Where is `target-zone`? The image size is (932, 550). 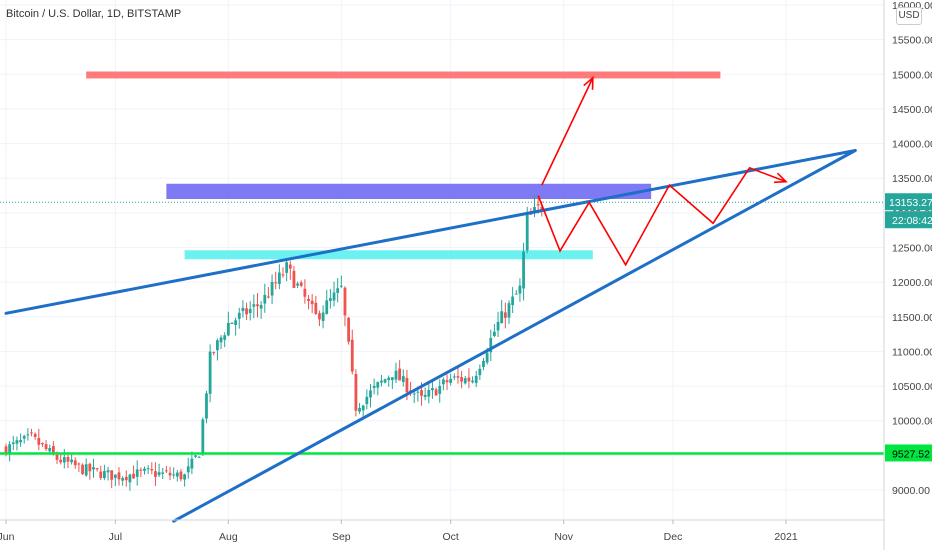
target-zone is located at coordinates (403, 75).